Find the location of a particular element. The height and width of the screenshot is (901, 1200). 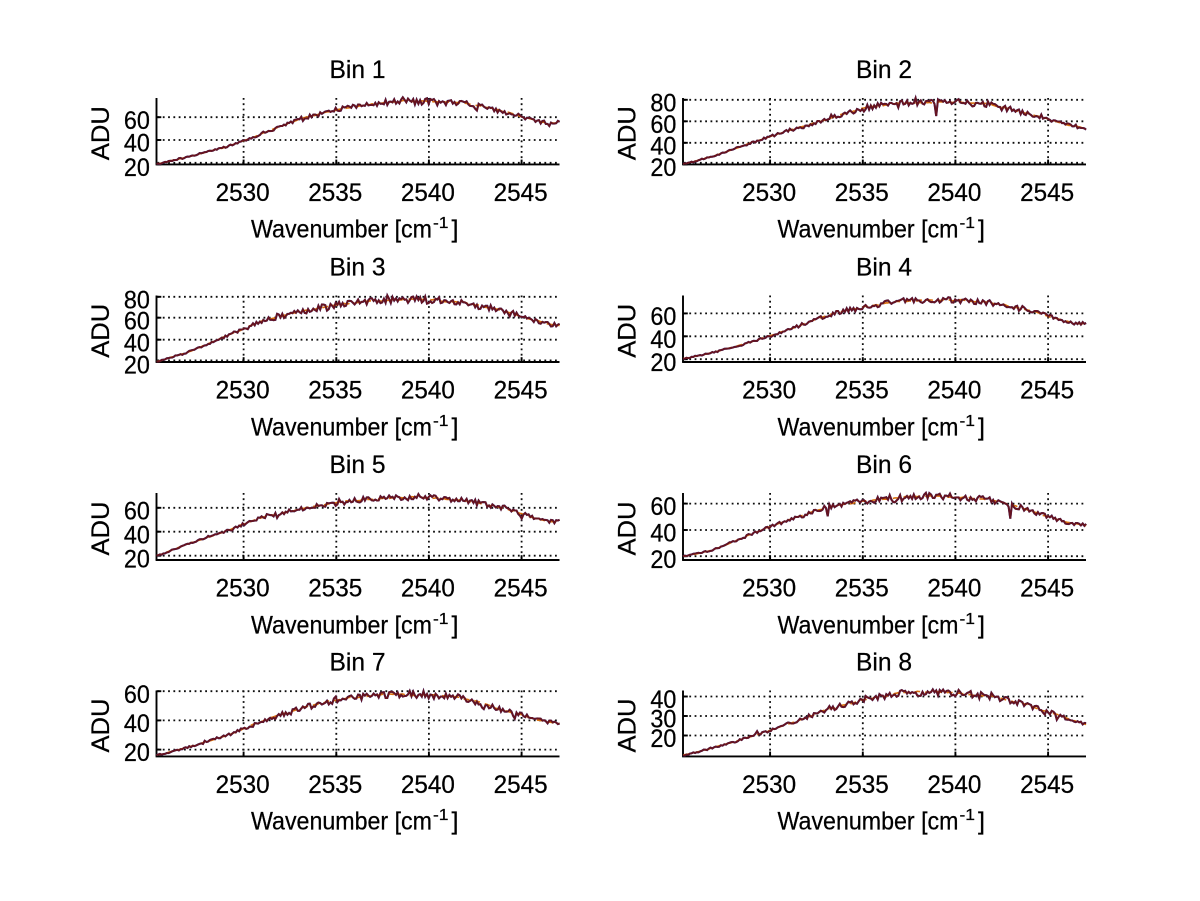

svg-text: Bin 6 is located at coordinates (884, 465).